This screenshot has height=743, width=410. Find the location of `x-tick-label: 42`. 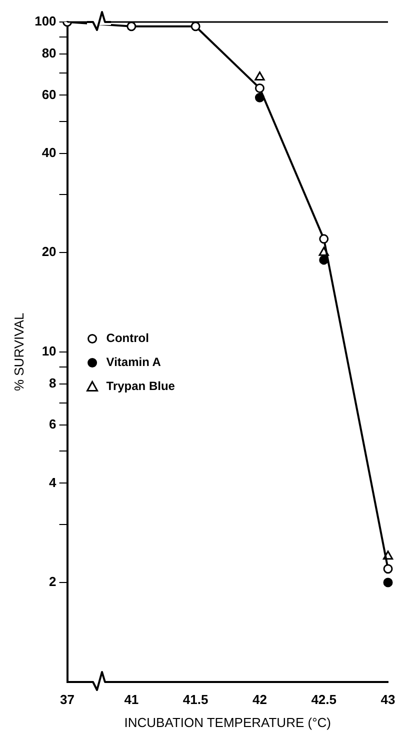

x-tick-label: 42 is located at coordinates (259, 700).